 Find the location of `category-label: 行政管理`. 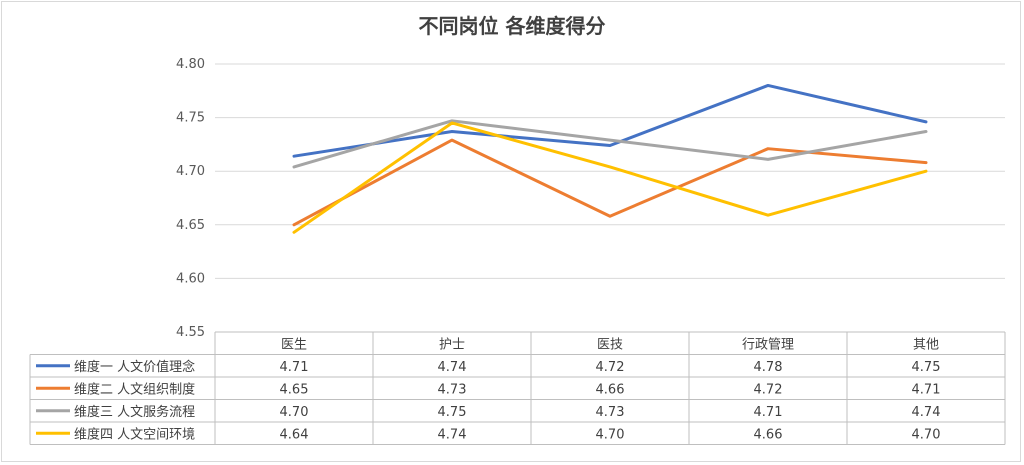

category-label: 行政管理 is located at coordinates (768, 344).